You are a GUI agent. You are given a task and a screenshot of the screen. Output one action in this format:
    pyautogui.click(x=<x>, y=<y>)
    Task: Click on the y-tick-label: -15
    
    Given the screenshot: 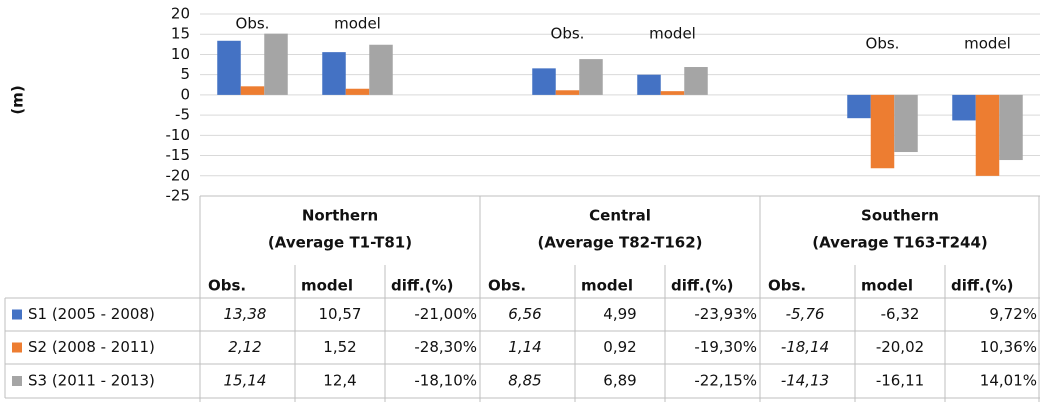 What is the action you would take?
    pyautogui.click(x=178, y=155)
    